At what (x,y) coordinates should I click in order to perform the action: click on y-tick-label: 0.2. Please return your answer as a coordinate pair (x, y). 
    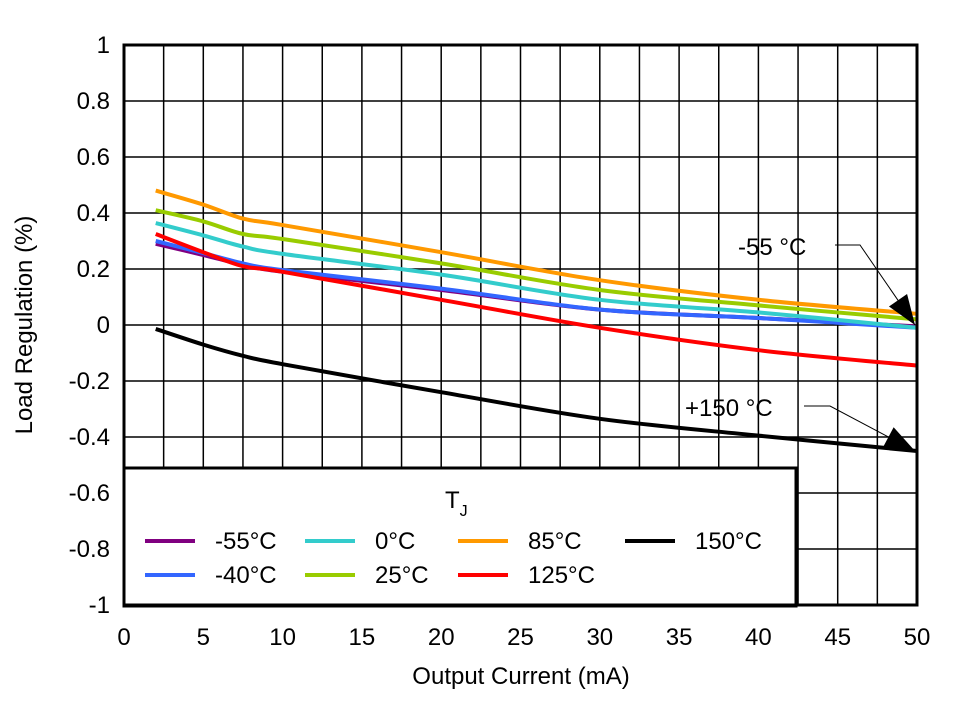
    Looking at the image, I should click on (93, 269).